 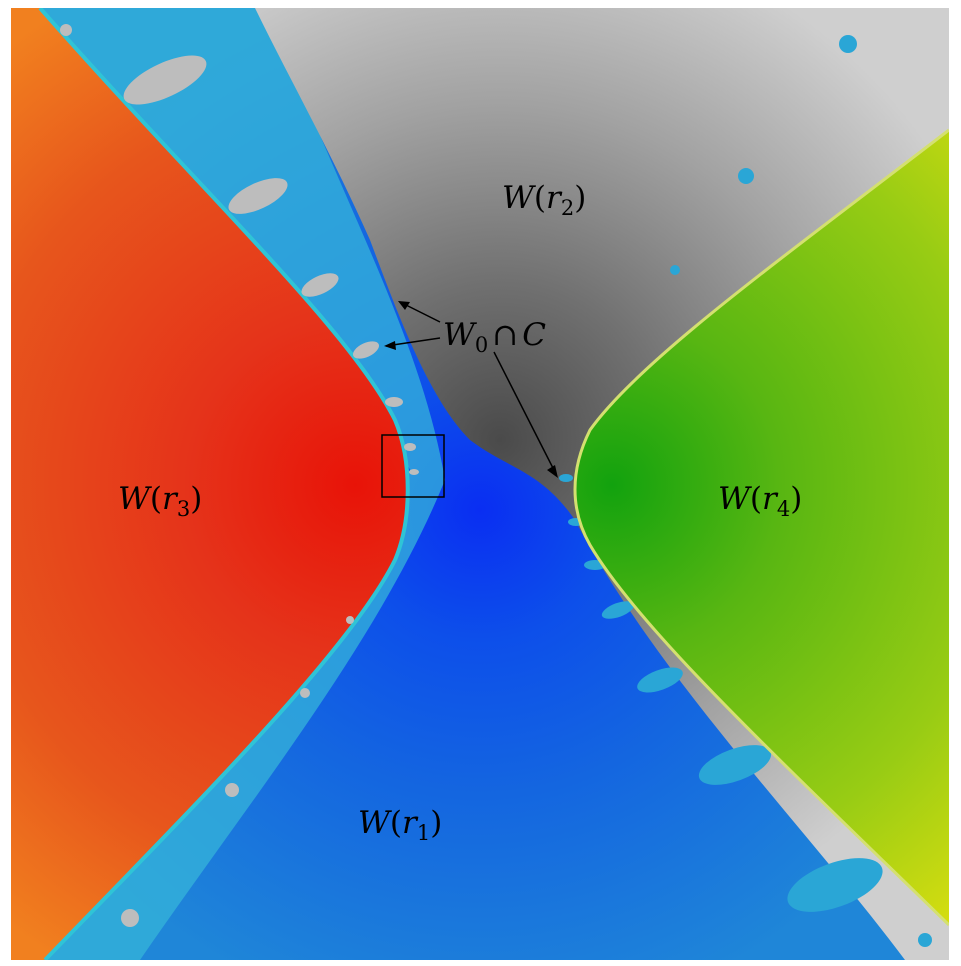 What do you see at coordinates (413, 466) in the screenshot?
I see `zoom-box` at bounding box center [413, 466].